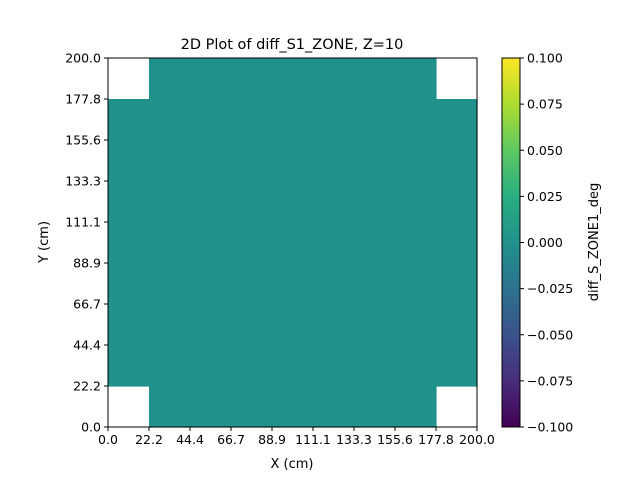 The height and width of the screenshot is (484, 640). What do you see at coordinates (190, 439) in the screenshot?
I see `x-tick-label: 44.4` at bounding box center [190, 439].